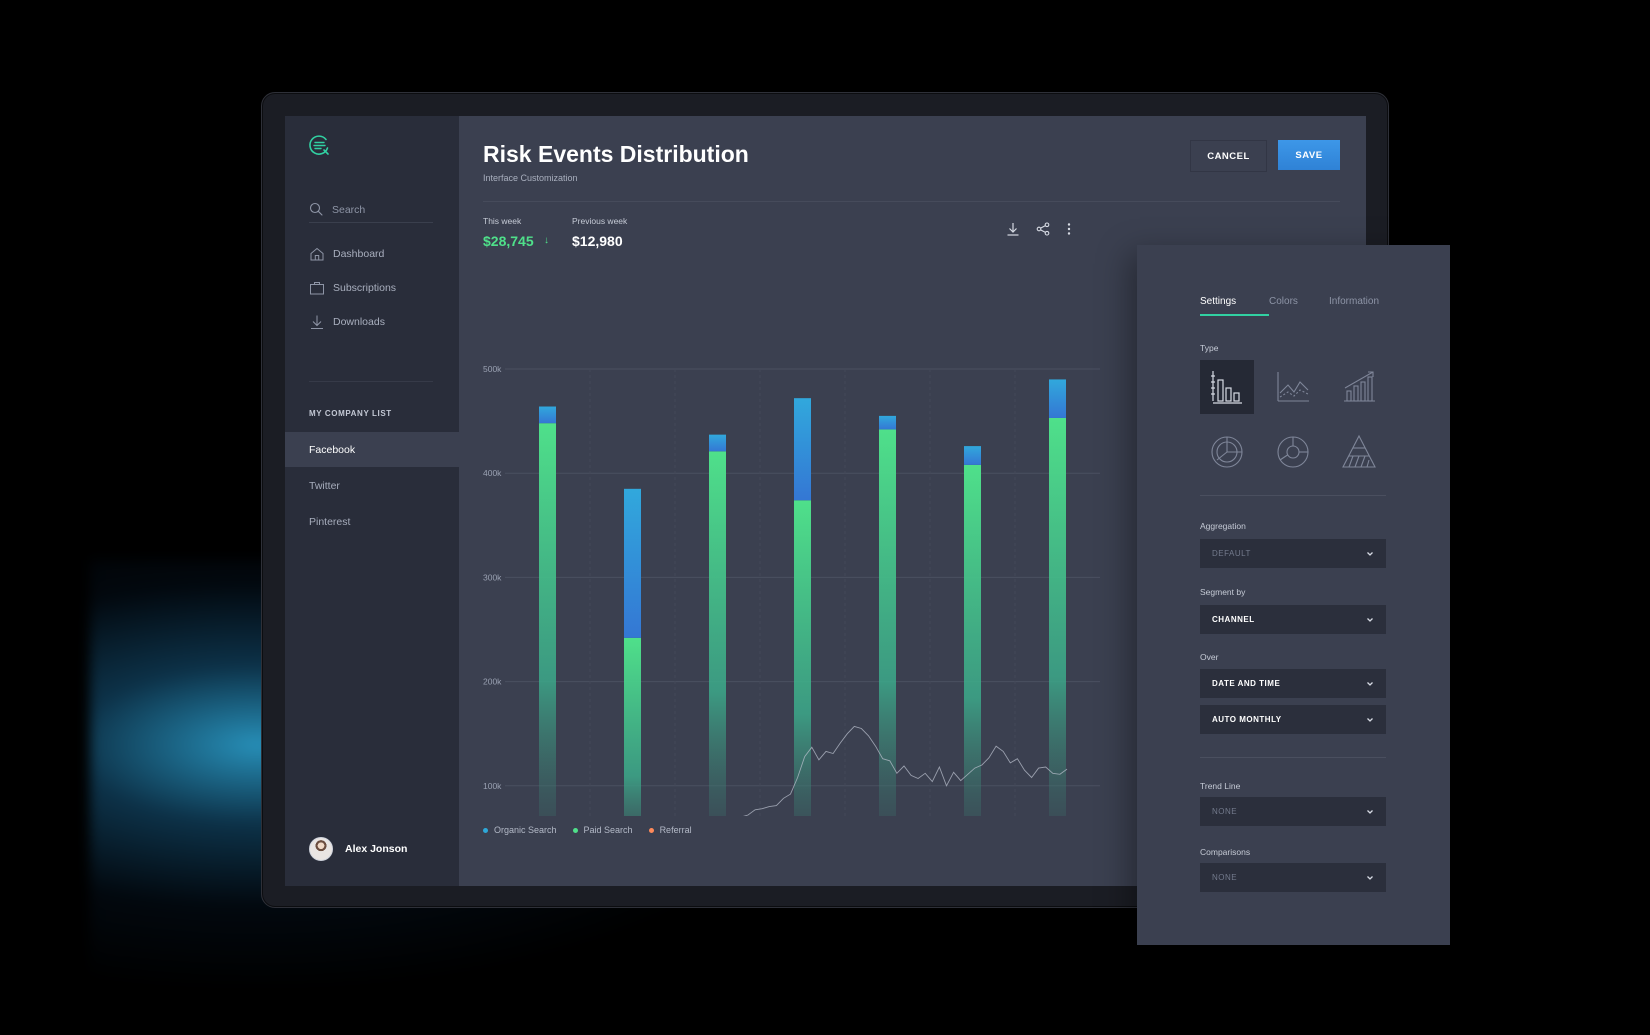 This screenshot has height=1035, width=1650. I want to click on download-chart-icon, so click(1013, 231).